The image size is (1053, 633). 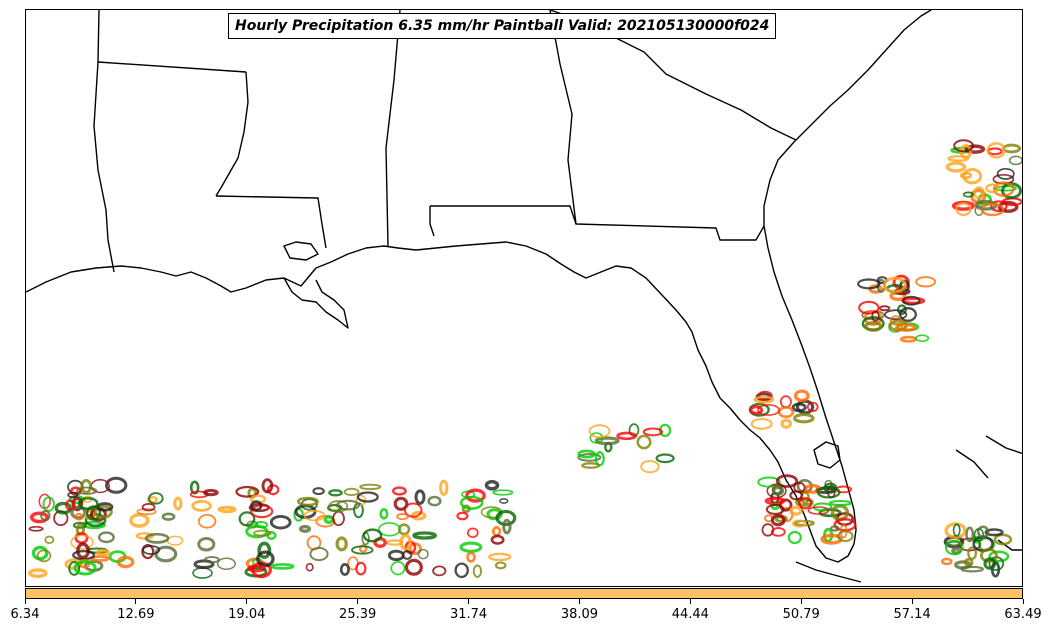 I want to click on mississippi-alabama-border, so click(x=393, y=128).